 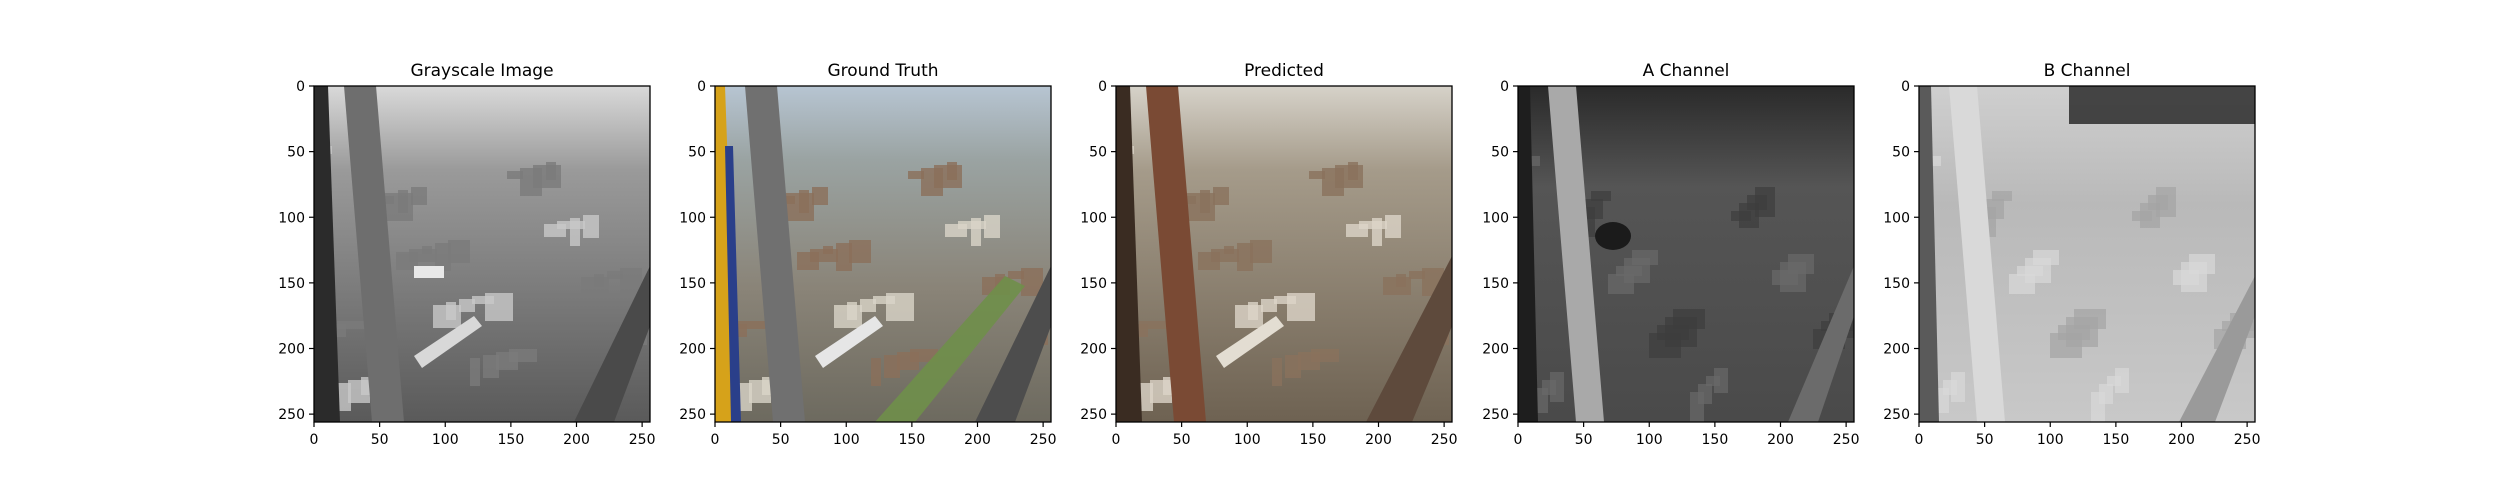 I want to click on panel-title-a-channel: A Channel, so click(x=1686, y=71).